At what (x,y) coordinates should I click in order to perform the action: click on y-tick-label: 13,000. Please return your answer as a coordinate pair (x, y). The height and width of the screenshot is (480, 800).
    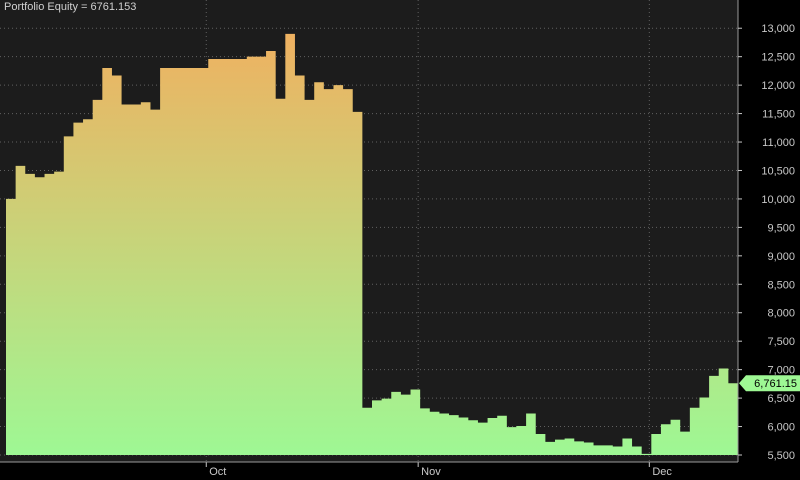
    Looking at the image, I should click on (778, 29).